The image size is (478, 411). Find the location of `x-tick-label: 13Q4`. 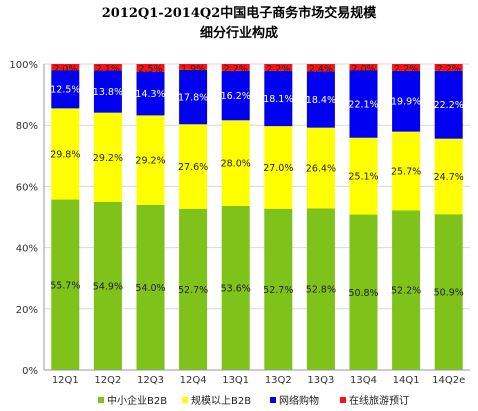

x-tick-label: 13Q4 is located at coordinates (363, 380).